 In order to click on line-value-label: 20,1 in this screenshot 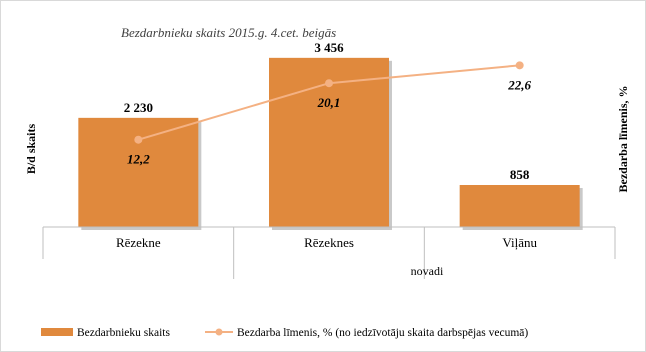, I will do `click(329, 102)`.